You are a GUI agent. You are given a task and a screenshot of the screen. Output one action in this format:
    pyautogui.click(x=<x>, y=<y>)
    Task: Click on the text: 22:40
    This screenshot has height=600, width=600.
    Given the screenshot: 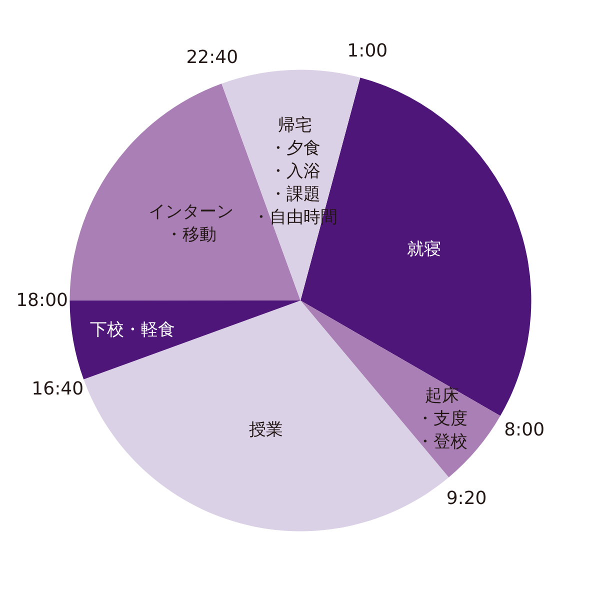 What is the action you would take?
    pyautogui.click(x=212, y=57)
    